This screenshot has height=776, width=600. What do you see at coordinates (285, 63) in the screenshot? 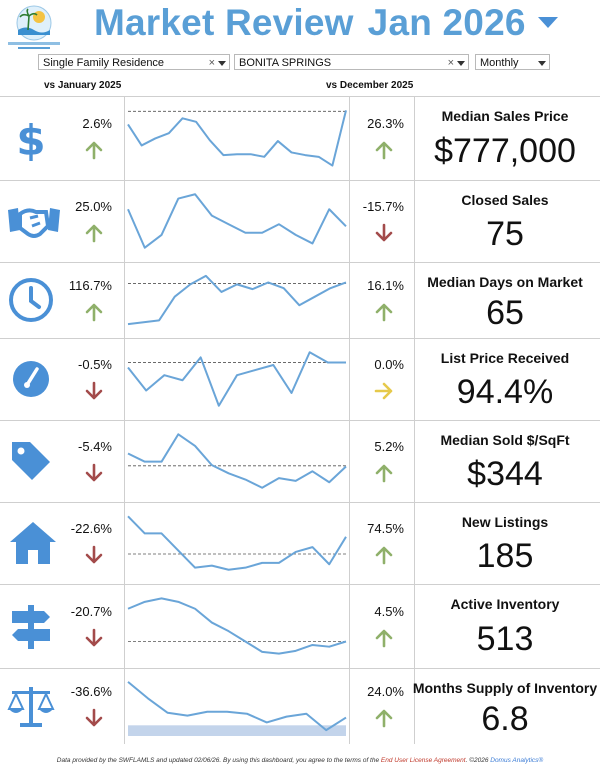
I see `area-value: BONITA SPRINGS` at bounding box center [285, 63].